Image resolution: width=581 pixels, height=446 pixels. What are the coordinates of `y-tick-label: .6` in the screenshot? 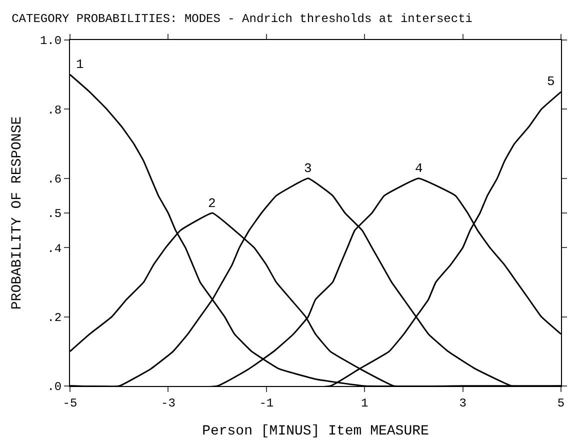 It's located at (54, 179).